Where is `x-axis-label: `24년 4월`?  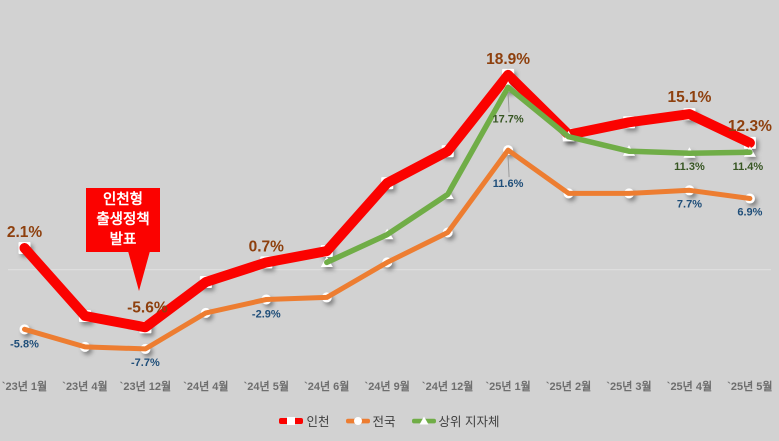 x-axis-label: `24년 4월 is located at coordinates (205, 386).